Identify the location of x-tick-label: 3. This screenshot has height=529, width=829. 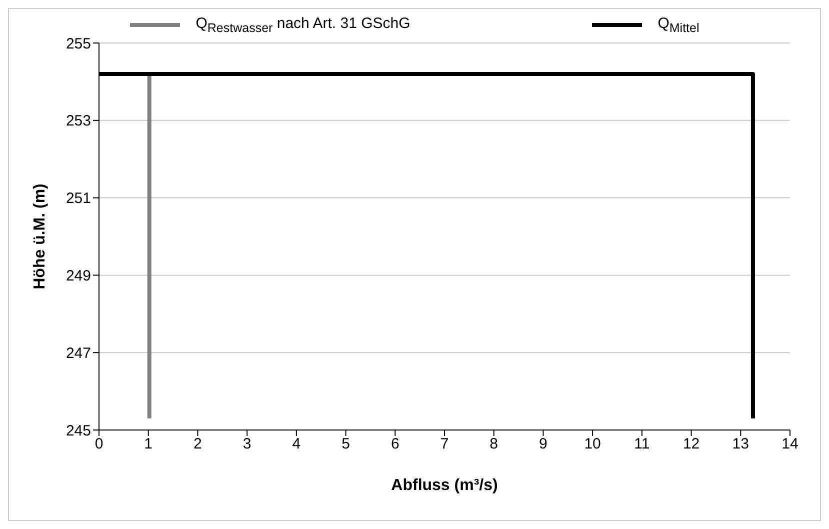
(247, 444).